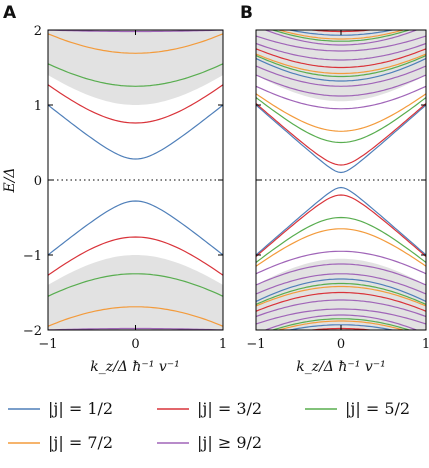  Describe the element at coordinates (80, 408) in the screenshot. I see `legend-label: |j| = 1/2` at that location.